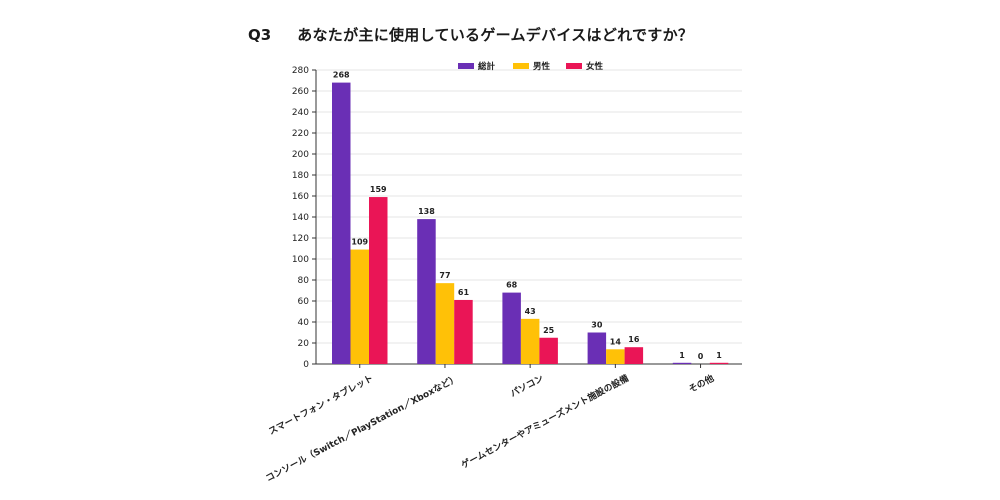 Image resolution: width=1000 pixels, height=500 pixels. Describe the element at coordinates (597, 325) in the screenshot. I see `data-label: 30` at that location.